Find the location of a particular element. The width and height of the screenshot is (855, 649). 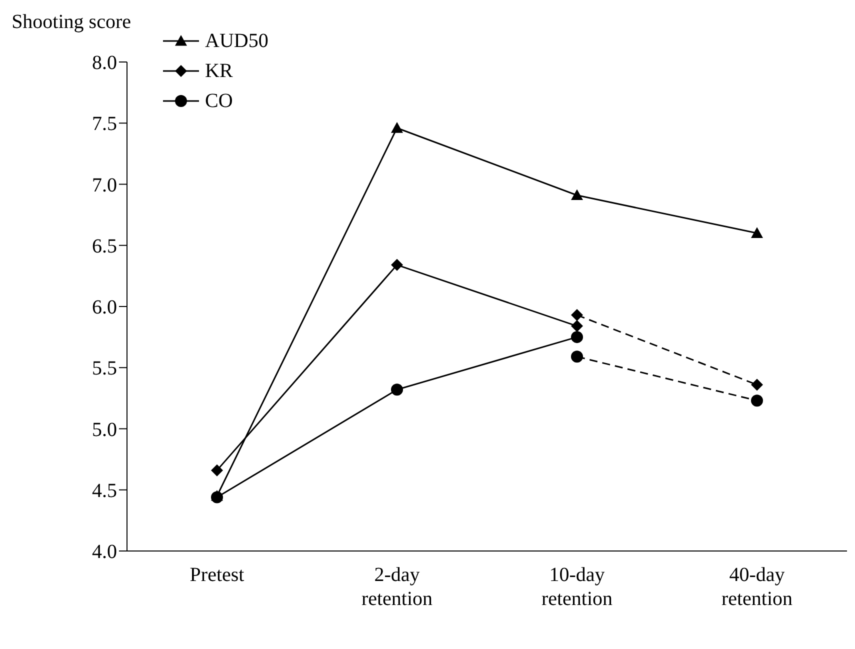

y-tick-label: 4.0 is located at coordinates (104, 552).